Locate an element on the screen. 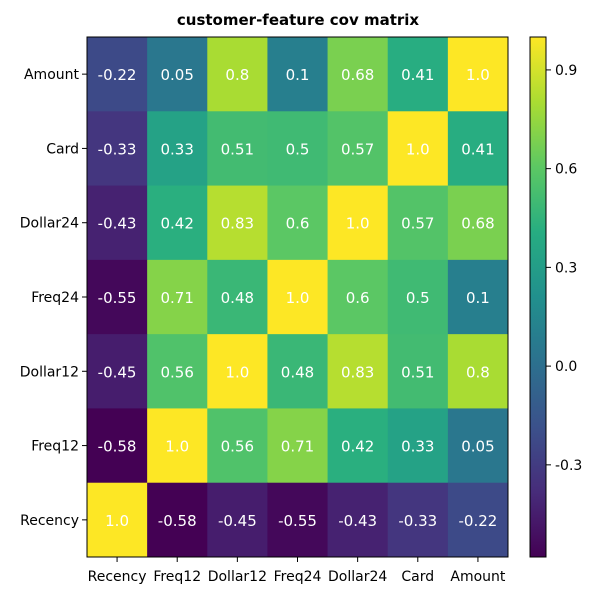  cell-value-label: 0.5 is located at coordinates (298, 149).